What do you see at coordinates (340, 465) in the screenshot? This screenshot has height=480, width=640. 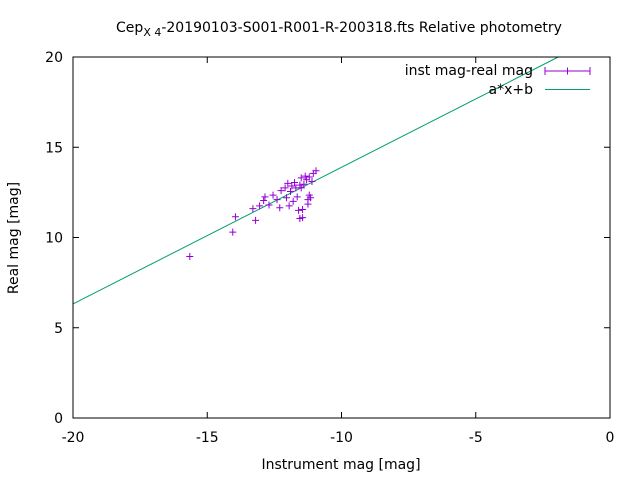 I see `x-axis-label: Instrument mag [mag]` at bounding box center [340, 465].